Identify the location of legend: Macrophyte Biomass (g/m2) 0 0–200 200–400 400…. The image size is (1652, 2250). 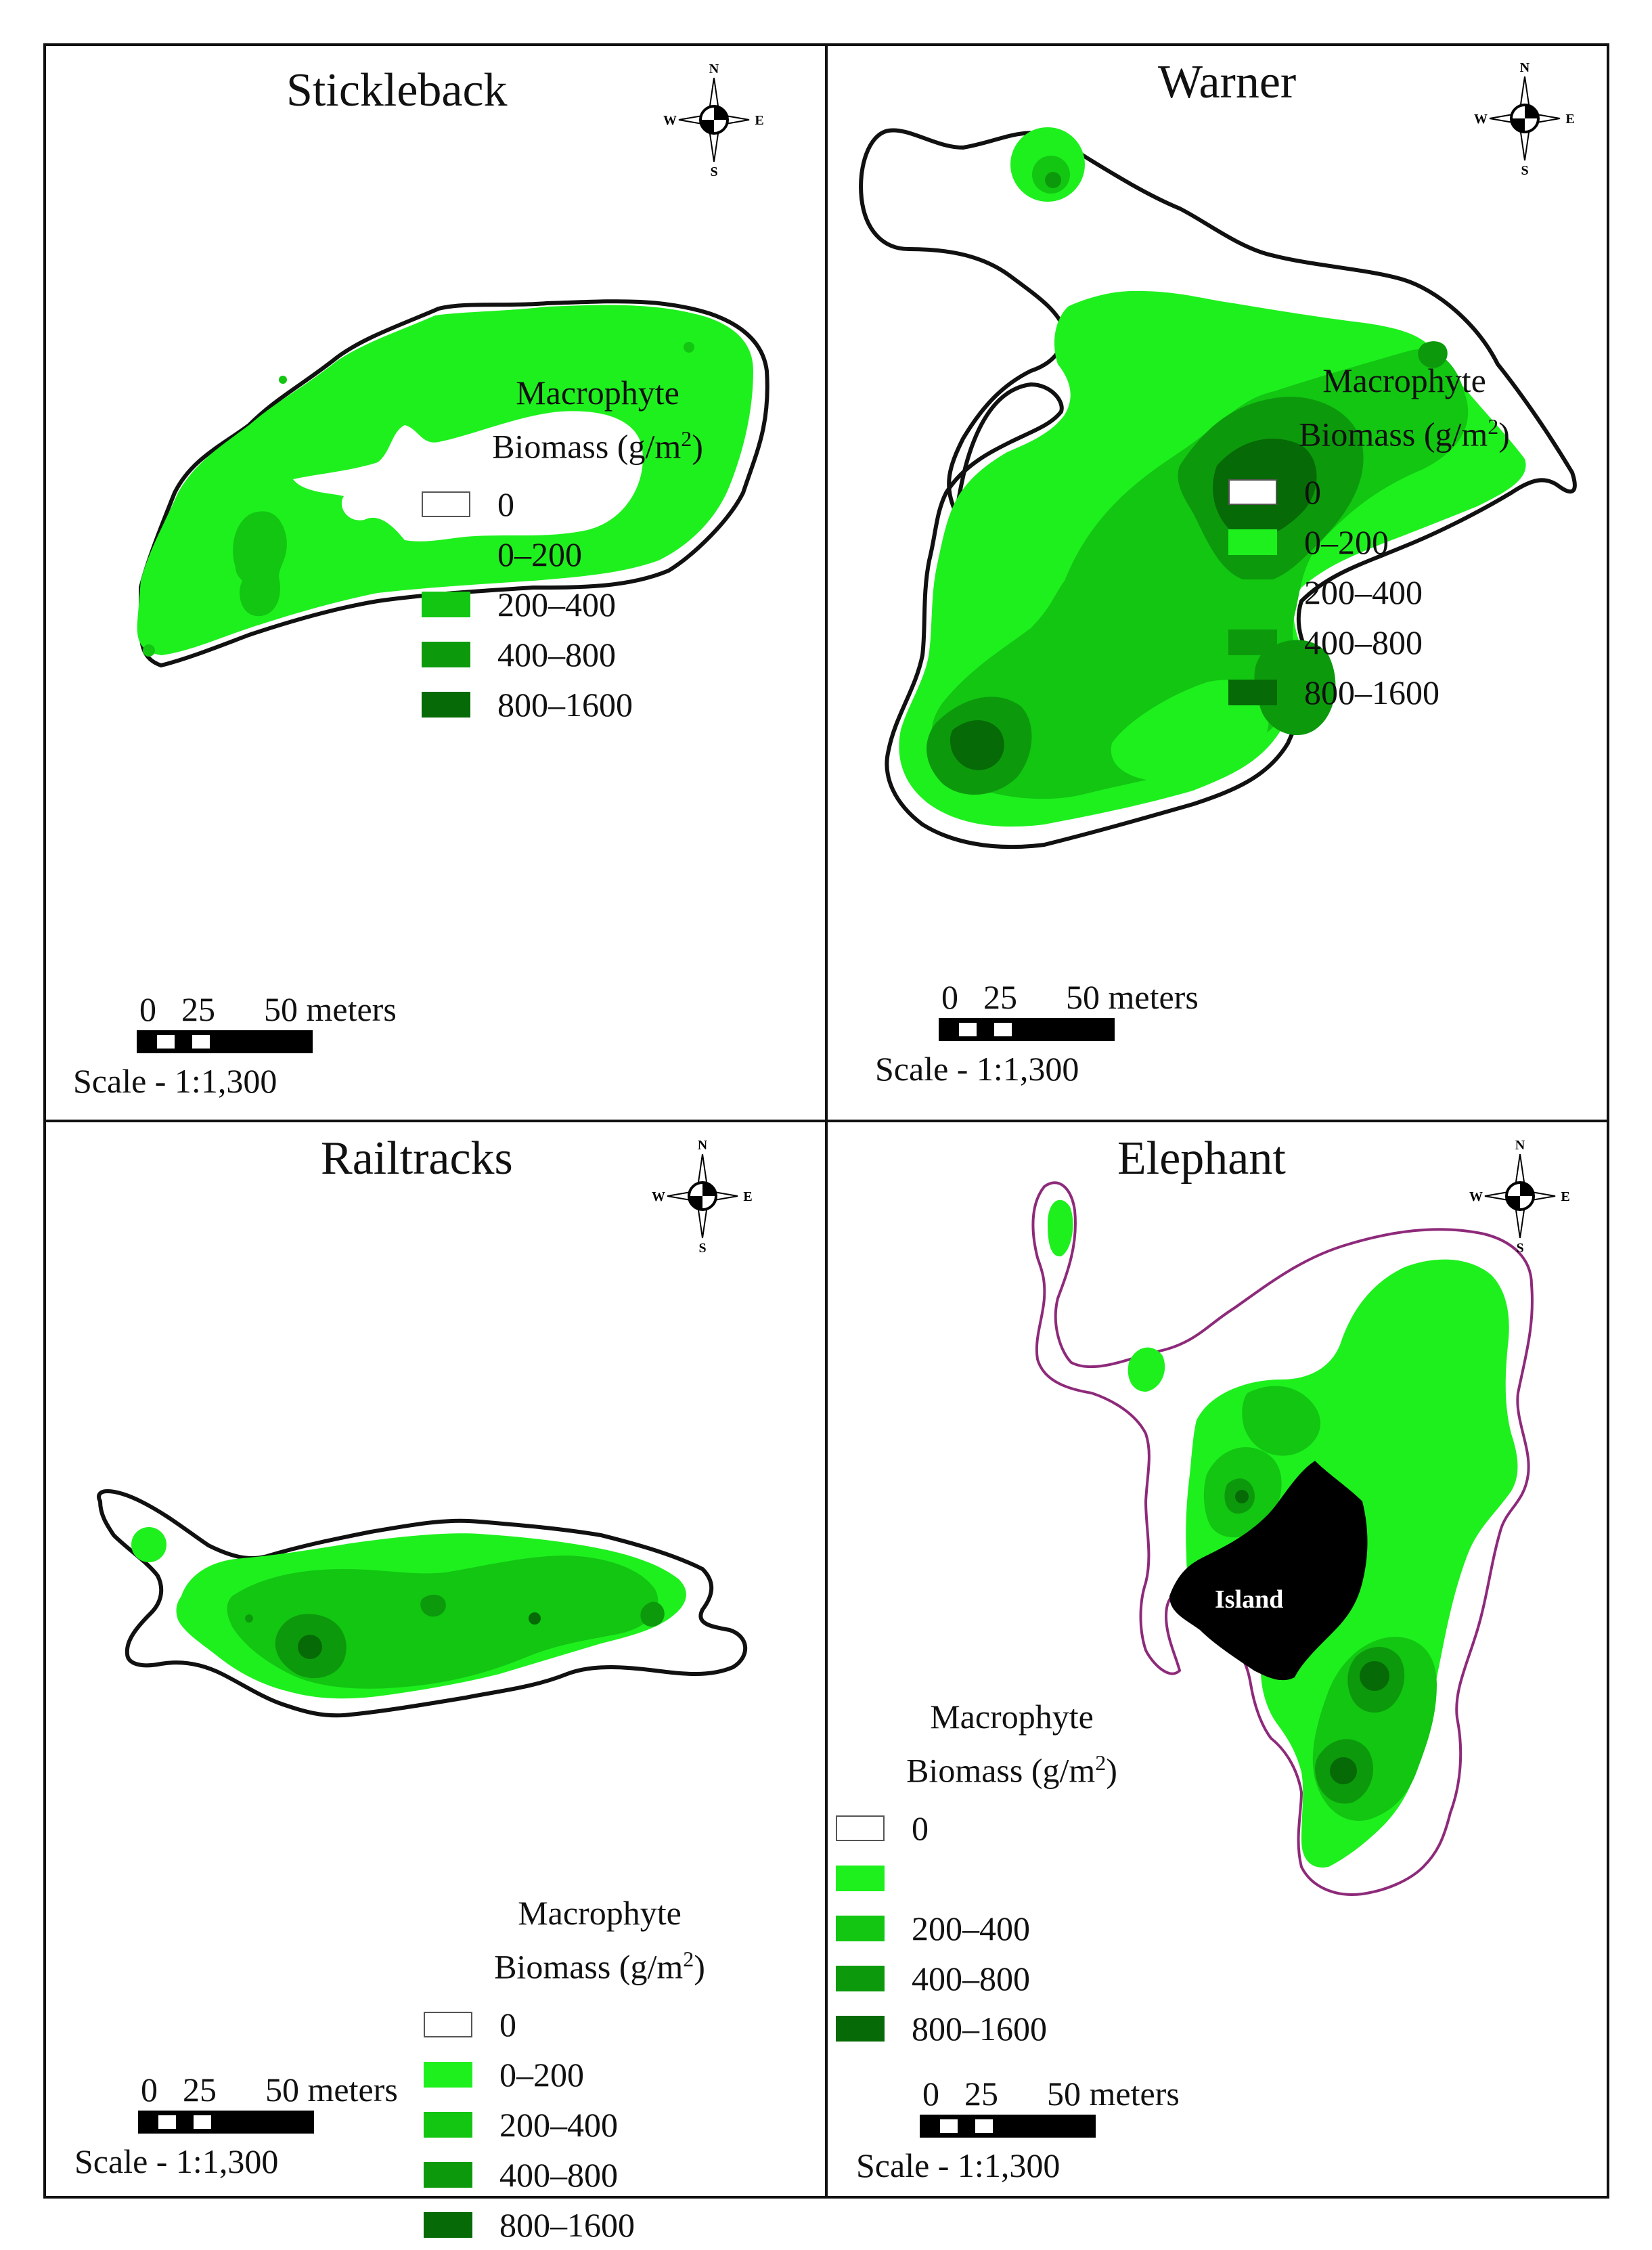
(598, 550).